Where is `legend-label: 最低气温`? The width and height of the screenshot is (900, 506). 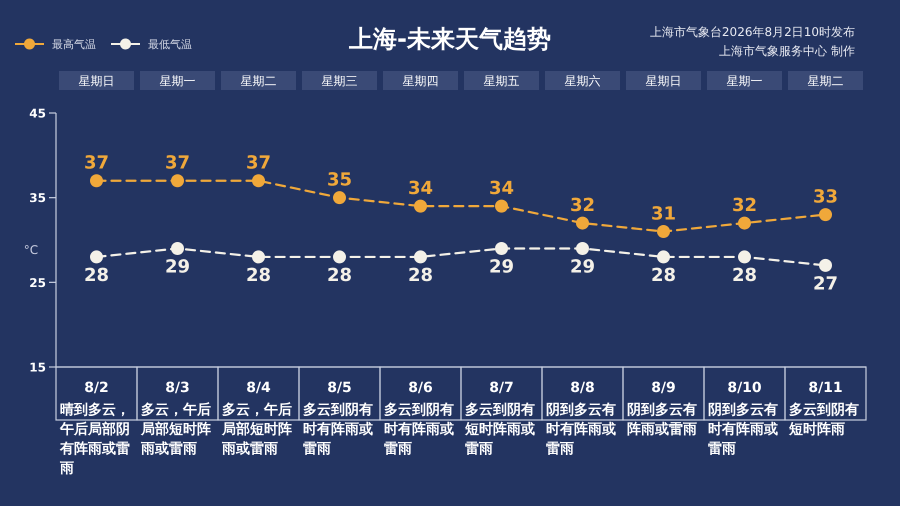
legend-label: 最低气温 is located at coordinates (170, 44).